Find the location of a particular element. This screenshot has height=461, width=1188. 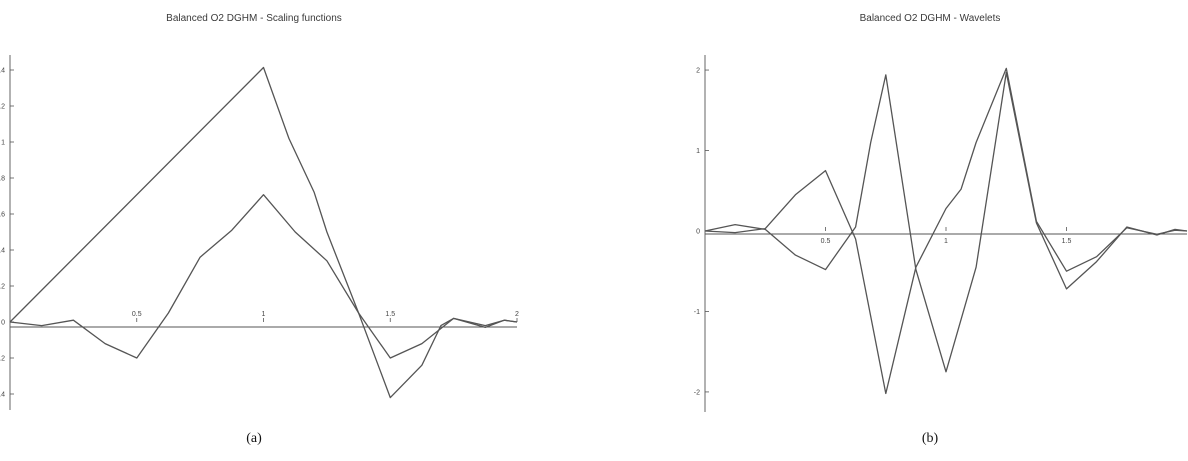

y-tick-label: -1 is located at coordinates (697, 312).